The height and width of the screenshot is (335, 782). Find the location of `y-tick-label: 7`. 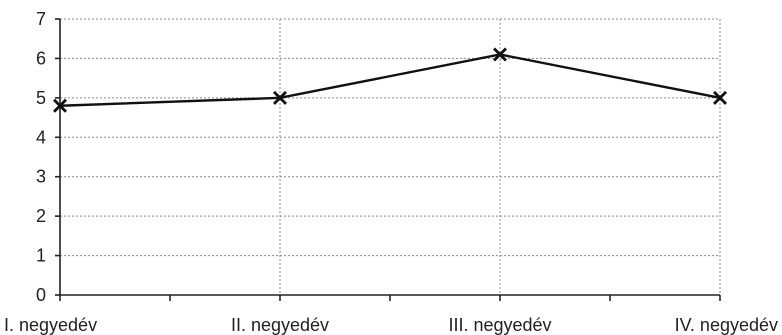

y-tick-label: 7 is located at coordinates (41, 19).